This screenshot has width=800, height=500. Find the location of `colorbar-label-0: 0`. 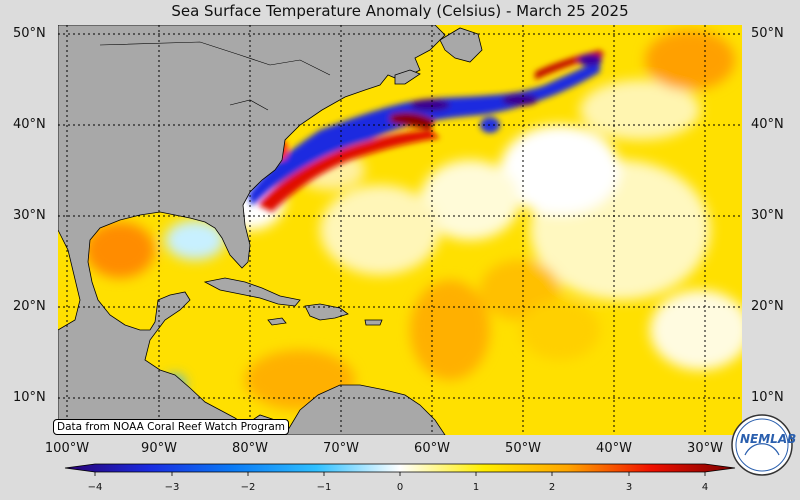

colorbar-label-0: 0 is located at coordinates (400, 487).